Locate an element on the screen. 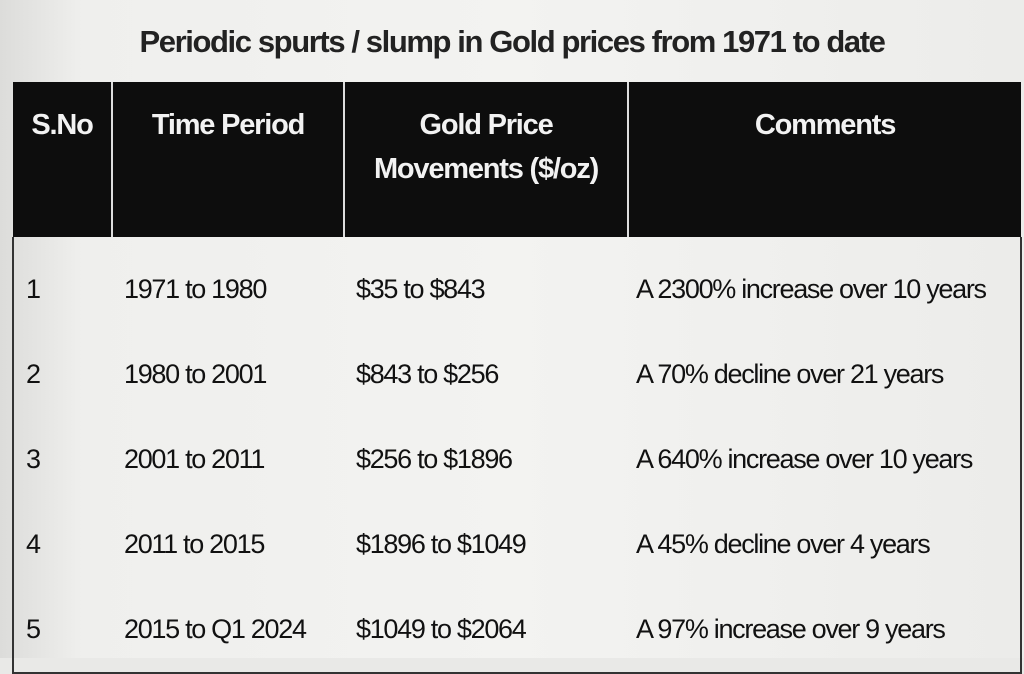 The image size is (1024, 674). cell-period: 2001 to 2011 is located at coordinates (228, 459).